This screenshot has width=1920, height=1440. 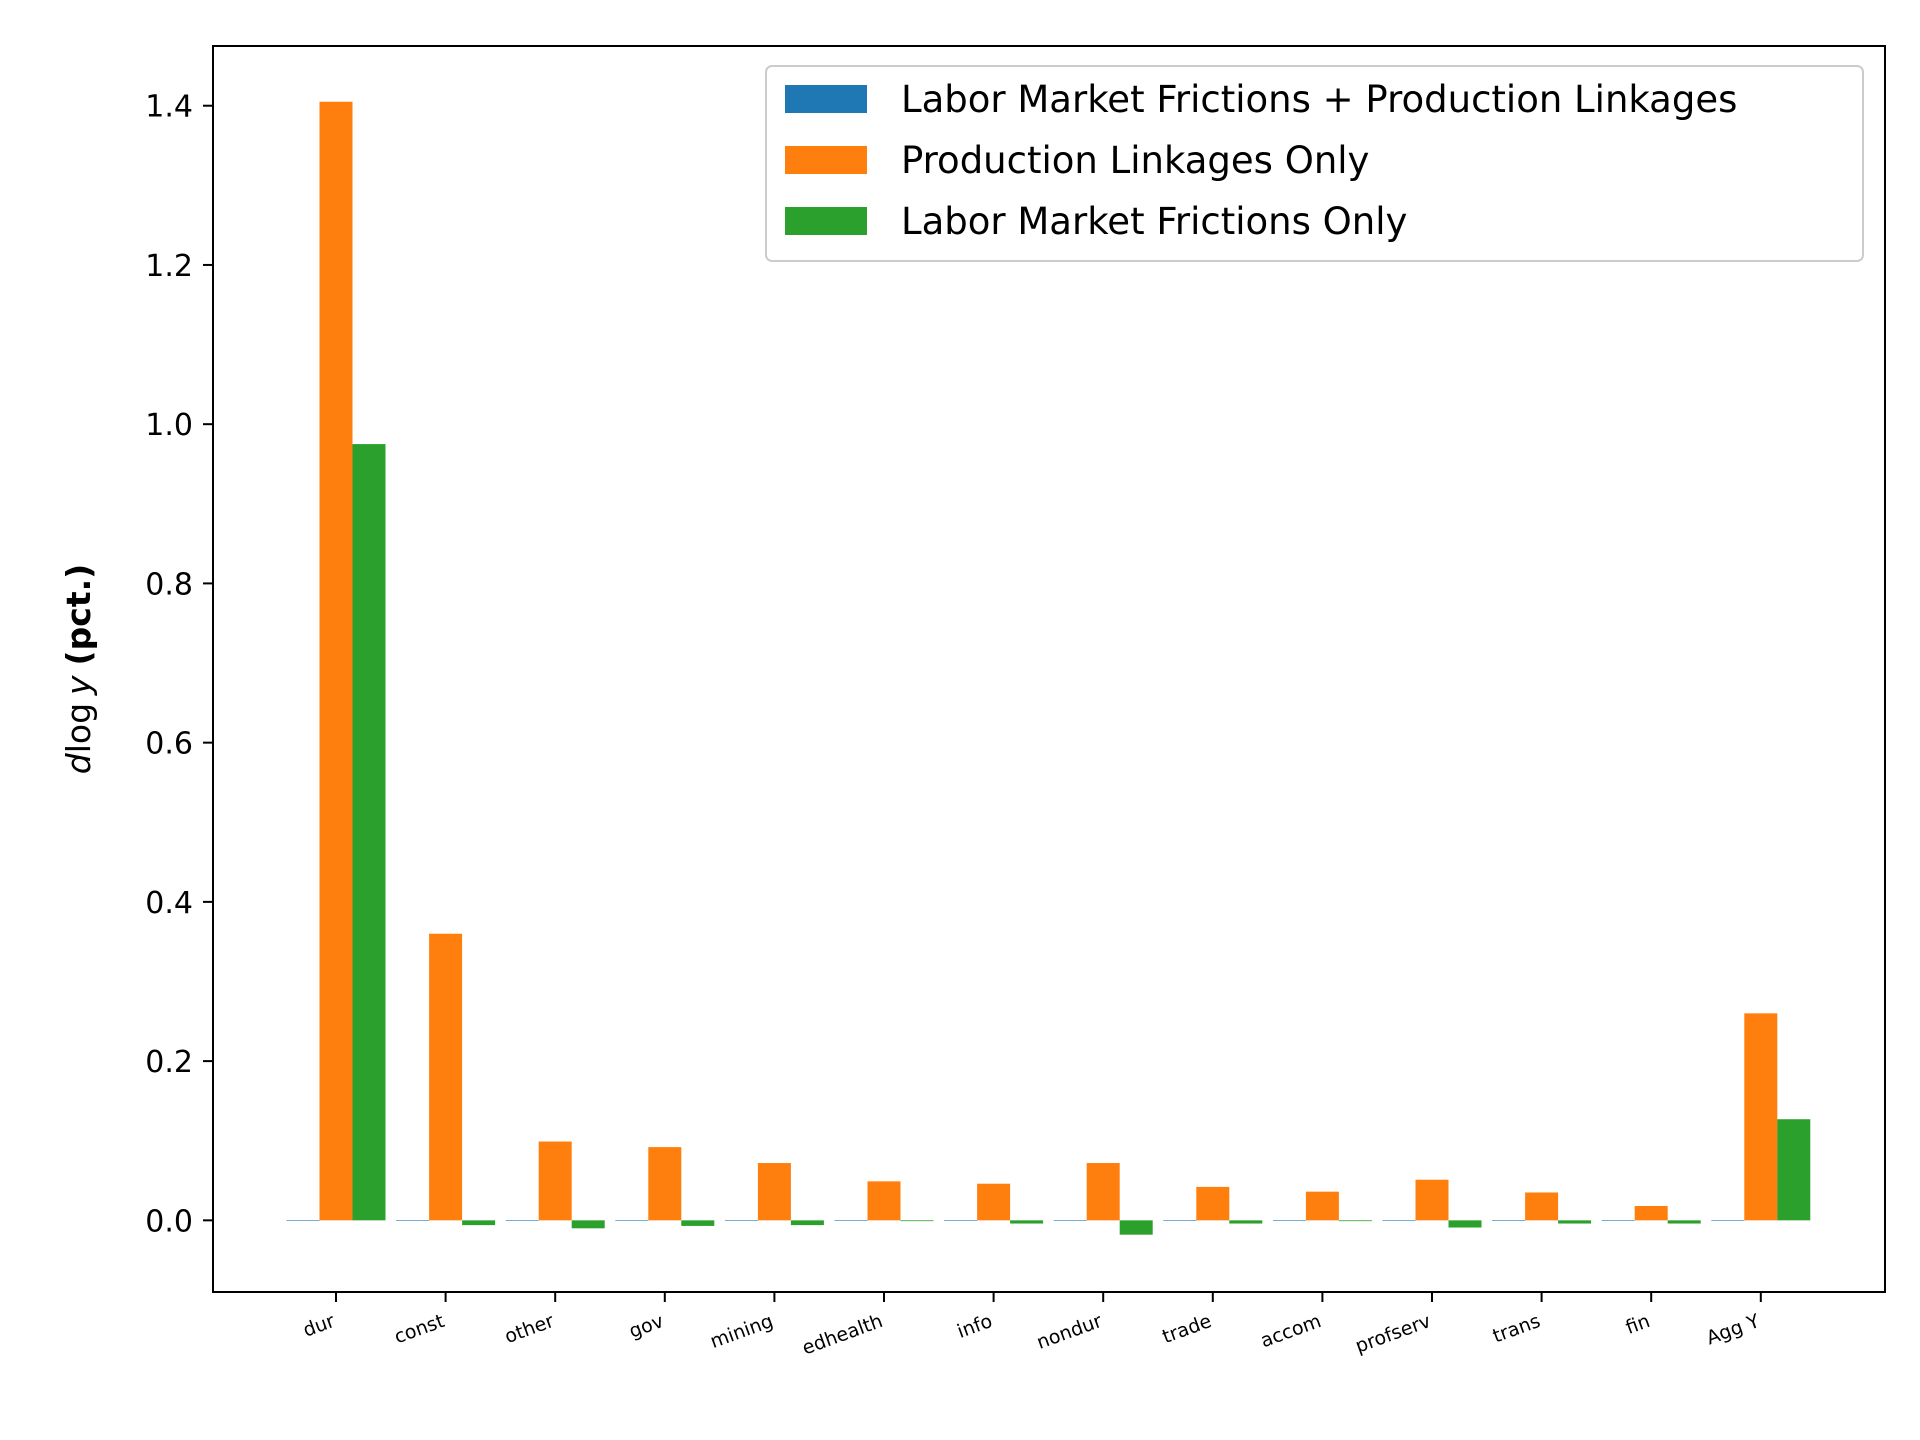 What do you see at coordinates (961, 1220) in the screenshot?
I see `bar-labor-market-frictions-production-linkages-info` at bounding box center [961, 1220].